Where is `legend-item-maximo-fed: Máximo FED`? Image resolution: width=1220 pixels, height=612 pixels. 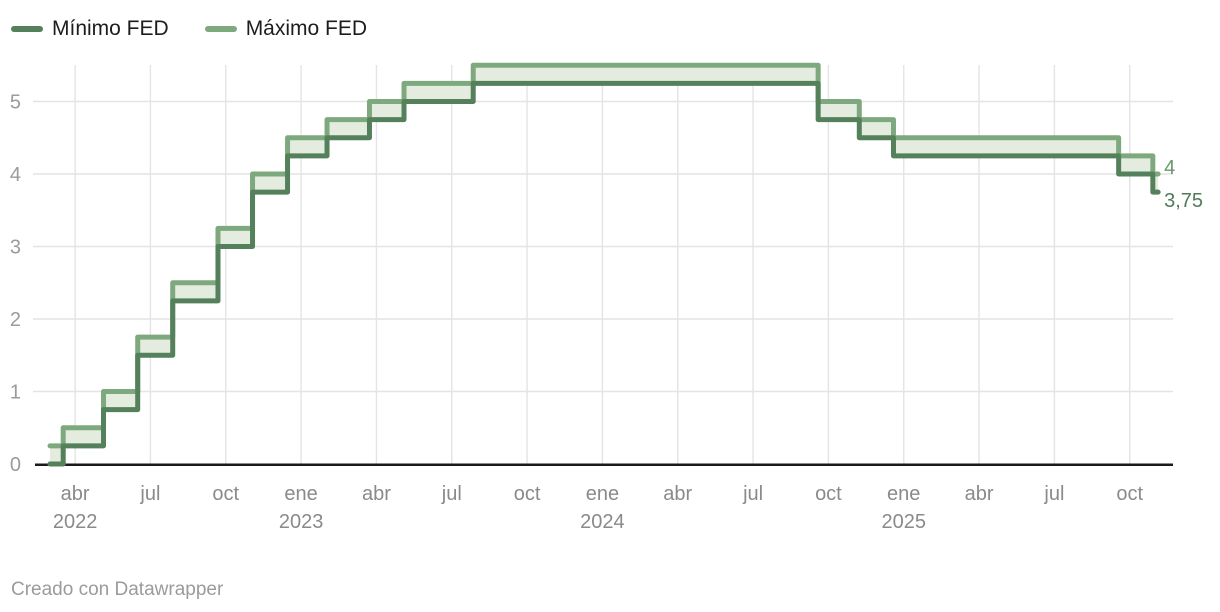
legend-item-maximo-fed: Máximo FED is located at coordinates (286, 29).